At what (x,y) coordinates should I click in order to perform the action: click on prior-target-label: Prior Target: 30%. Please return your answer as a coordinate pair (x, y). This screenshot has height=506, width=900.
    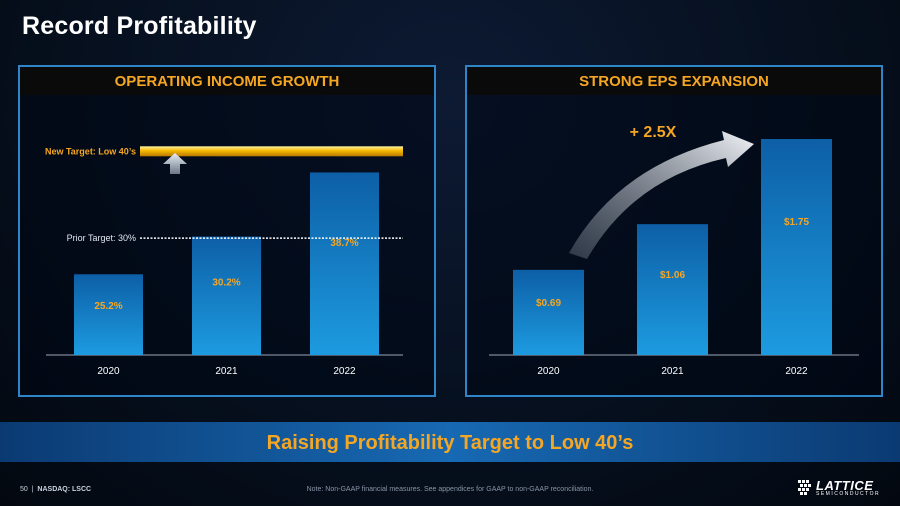
    Looking at the image, I should click on (101, 238).